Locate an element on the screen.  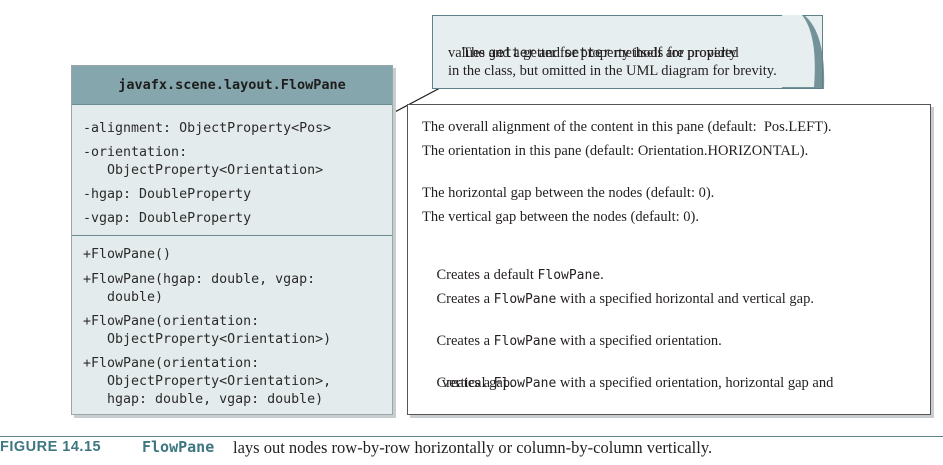
desc-ctor-full-cont: vertical gap. is located at coordinates (478, 383).